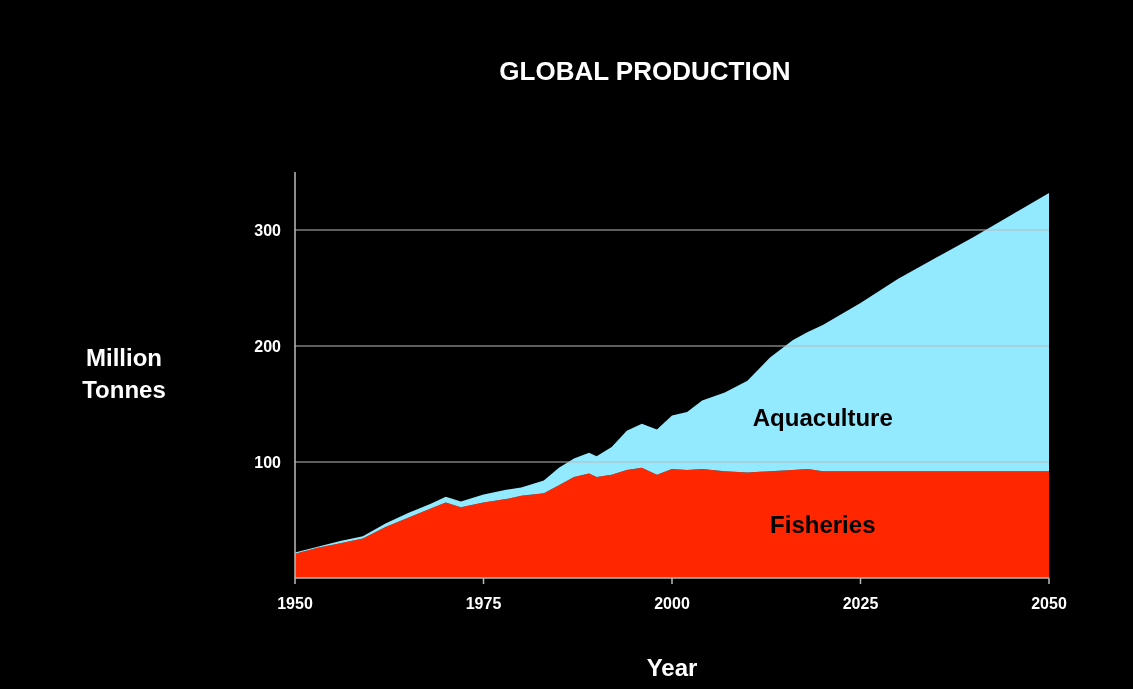  Describe the element at coordinates (268, 462) in the screenshot. I see `y-tick-label: 100` at that location.